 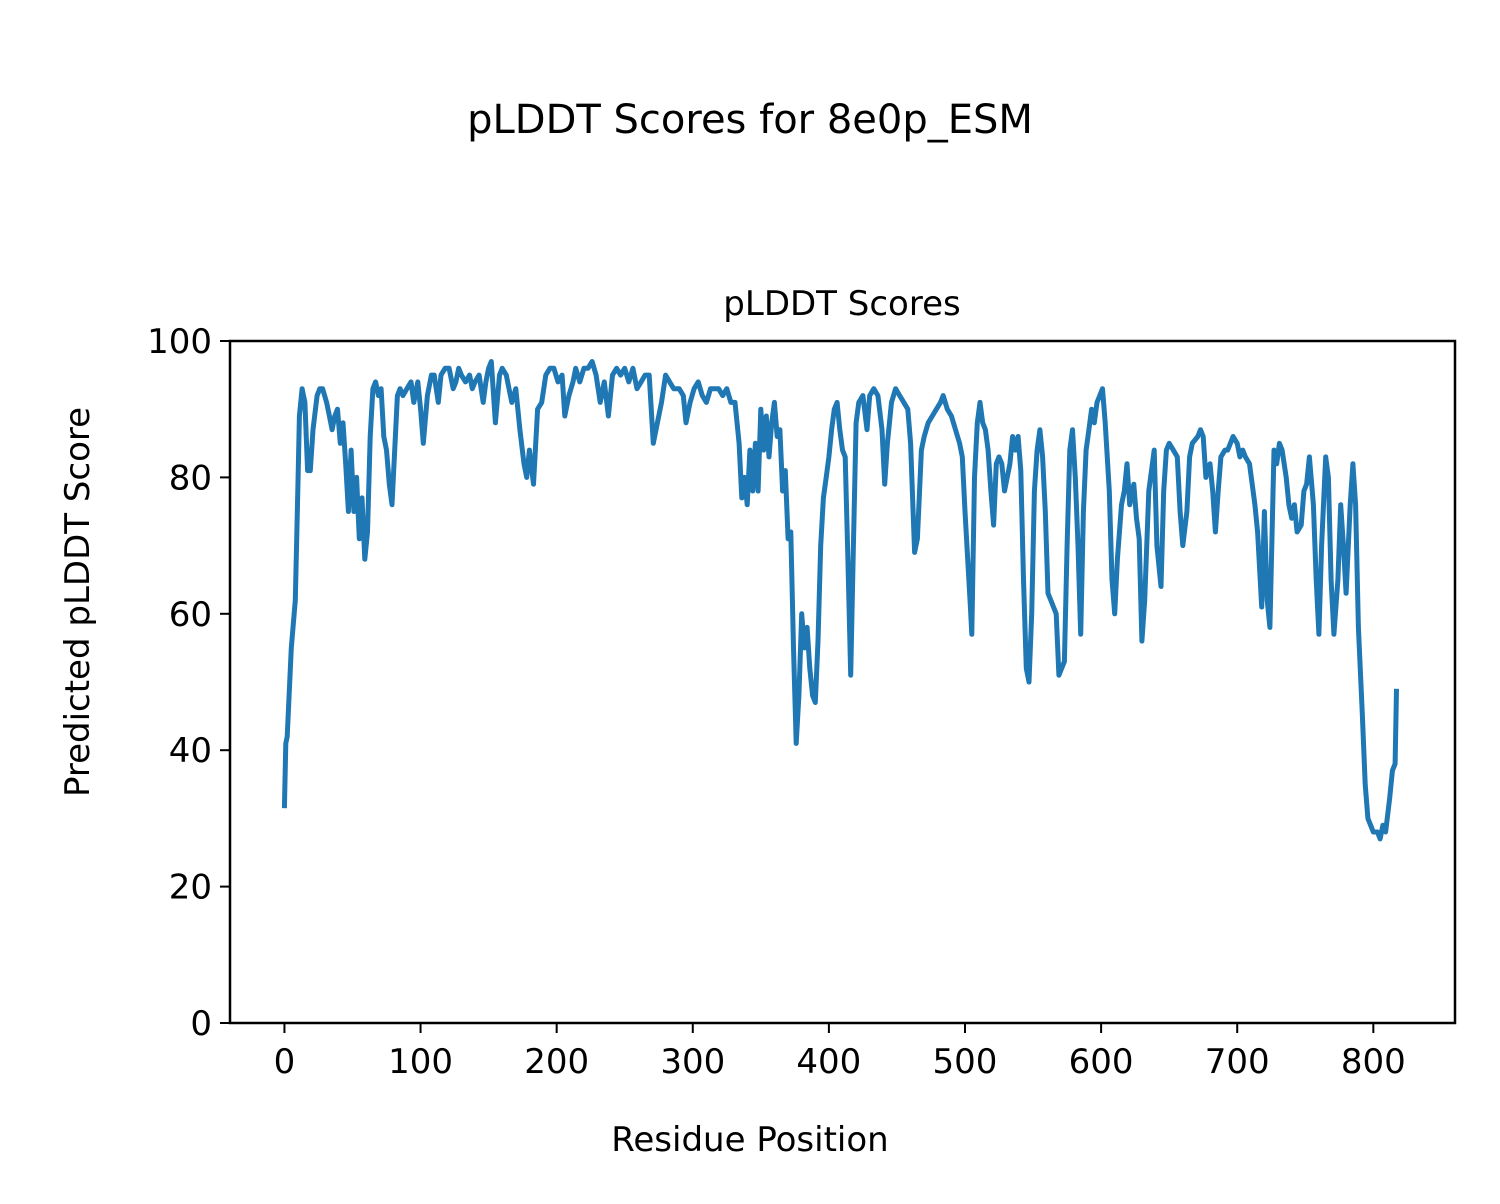 What do you see at coordinates (1101, 1062) in the screenshot?
I see `x-tick-label: 600` at bounding box center [1101, 1062].